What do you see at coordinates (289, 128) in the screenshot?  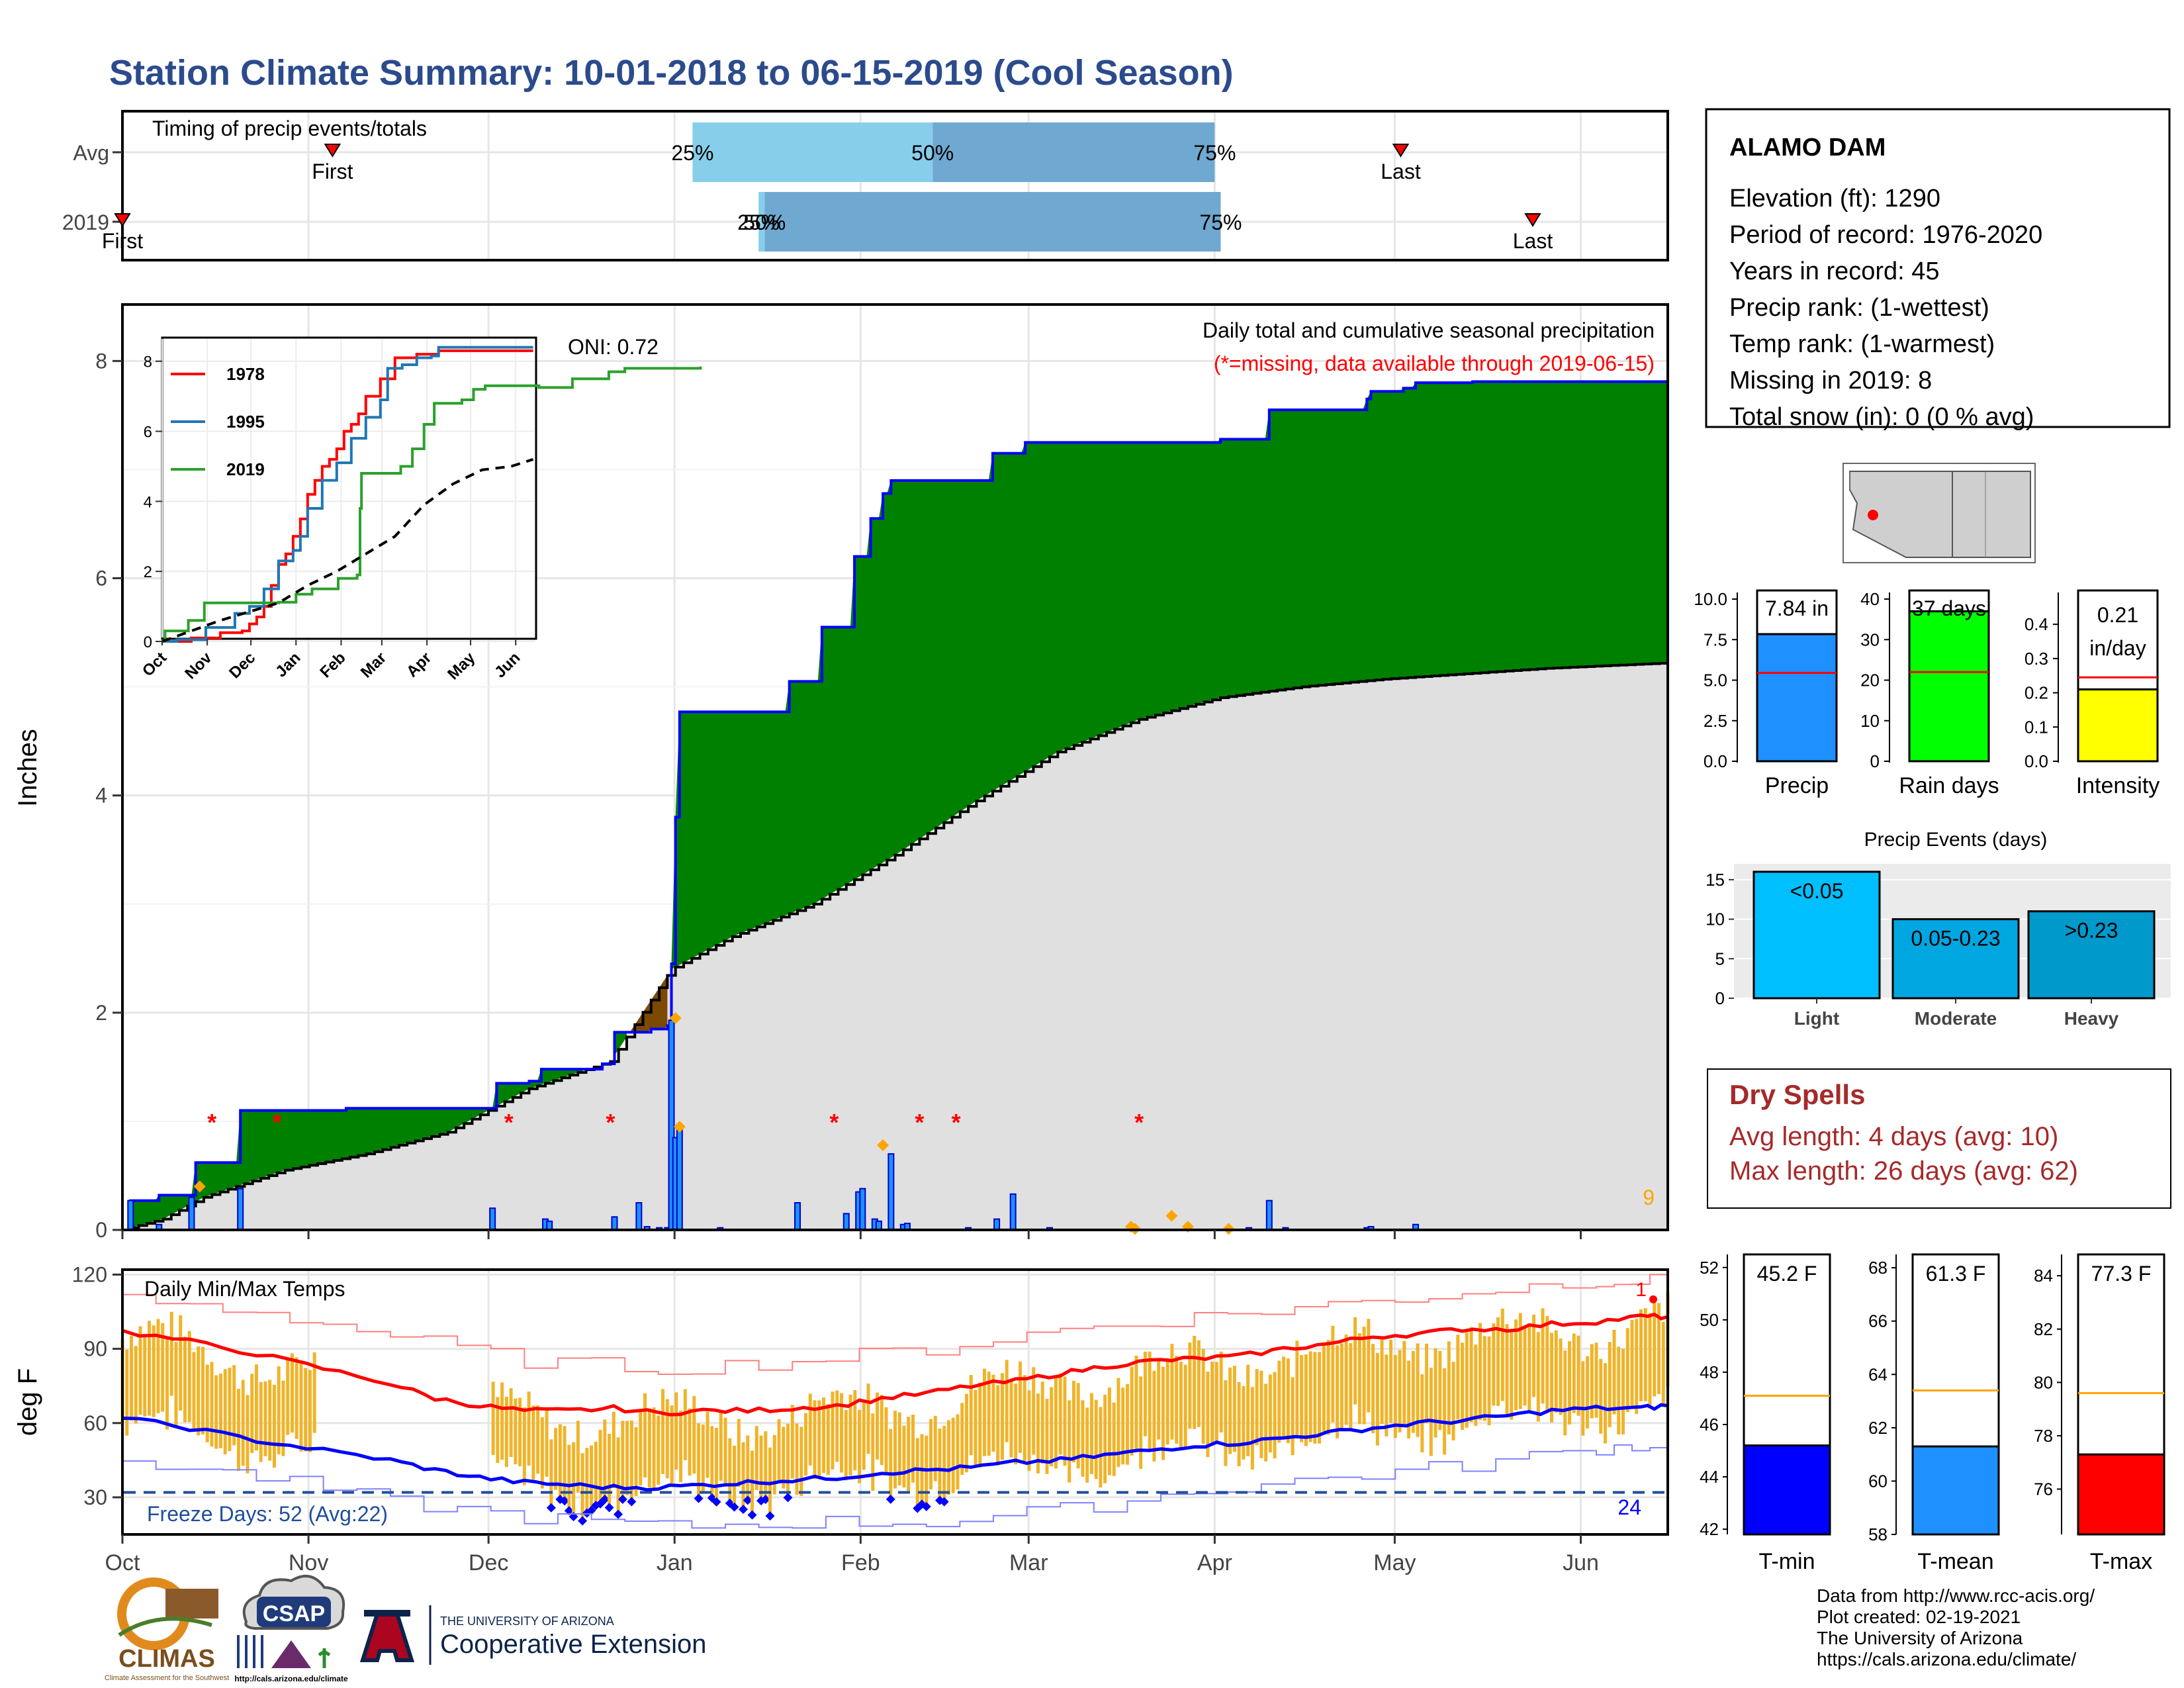 I see `timing-label: Timing of precip events/totals` at bounding box center [289, 128].